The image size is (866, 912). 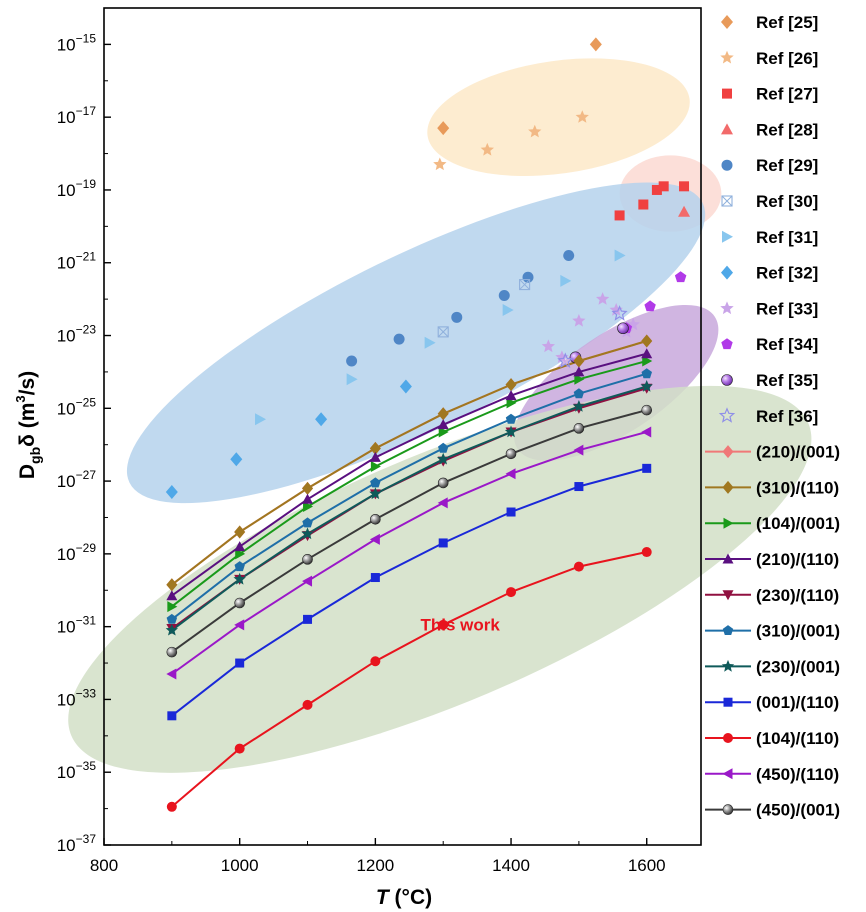 What do you see at coordinates (383, 897) in the screenshot?
I see `x-axis-title-var: T` at bounding box center [383, 897].